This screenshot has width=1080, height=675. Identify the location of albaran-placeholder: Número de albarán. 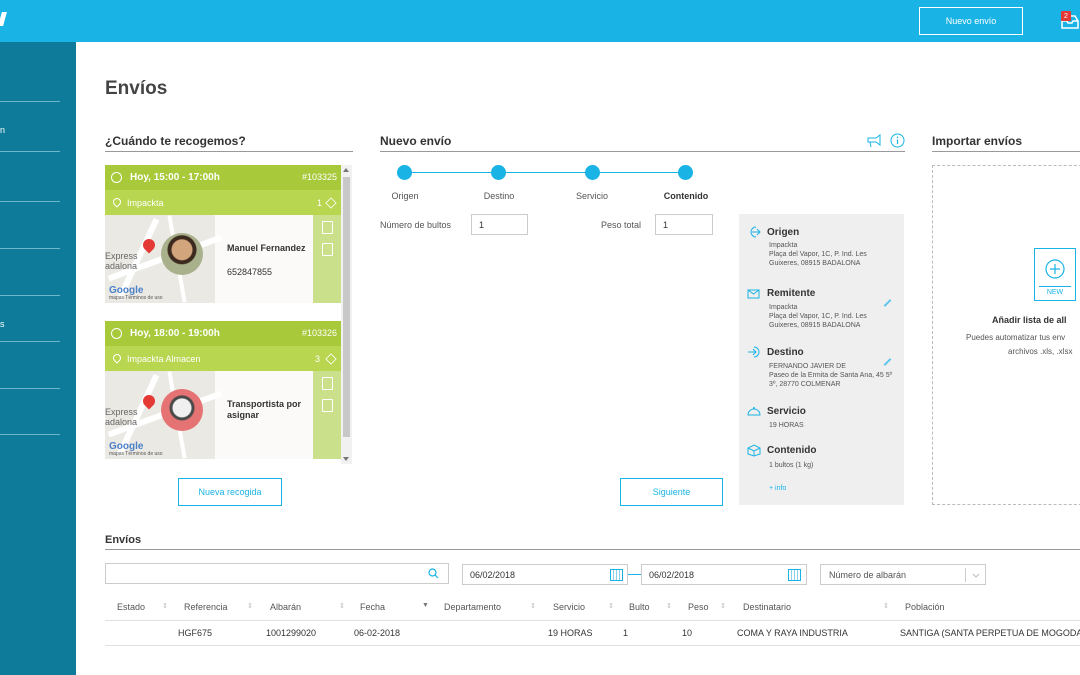
(868, 574).